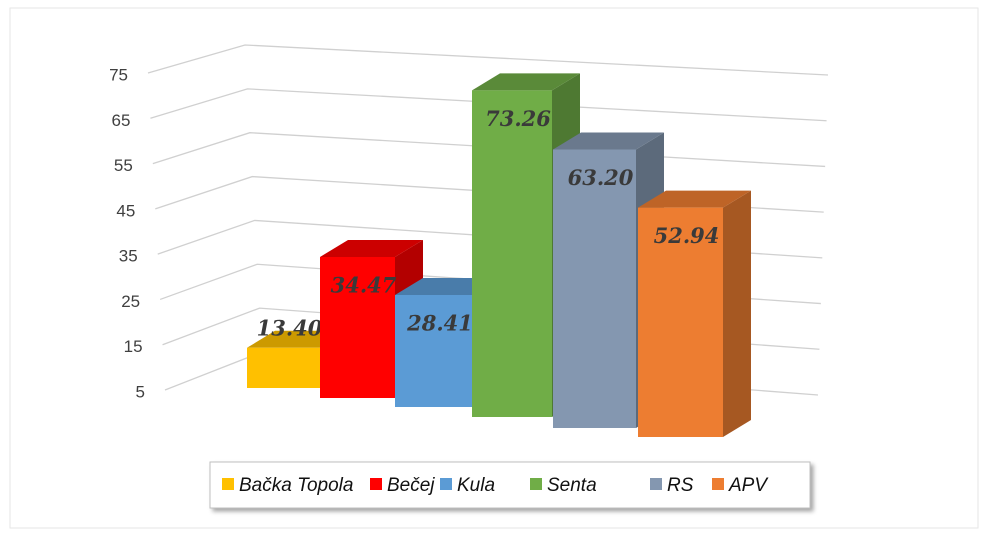 This screenshot has width=988, height=533. What do you see at coordinates (476, 485) in the screenshot?
I see `legend-label: Kula` at bounding box center [476, 485].